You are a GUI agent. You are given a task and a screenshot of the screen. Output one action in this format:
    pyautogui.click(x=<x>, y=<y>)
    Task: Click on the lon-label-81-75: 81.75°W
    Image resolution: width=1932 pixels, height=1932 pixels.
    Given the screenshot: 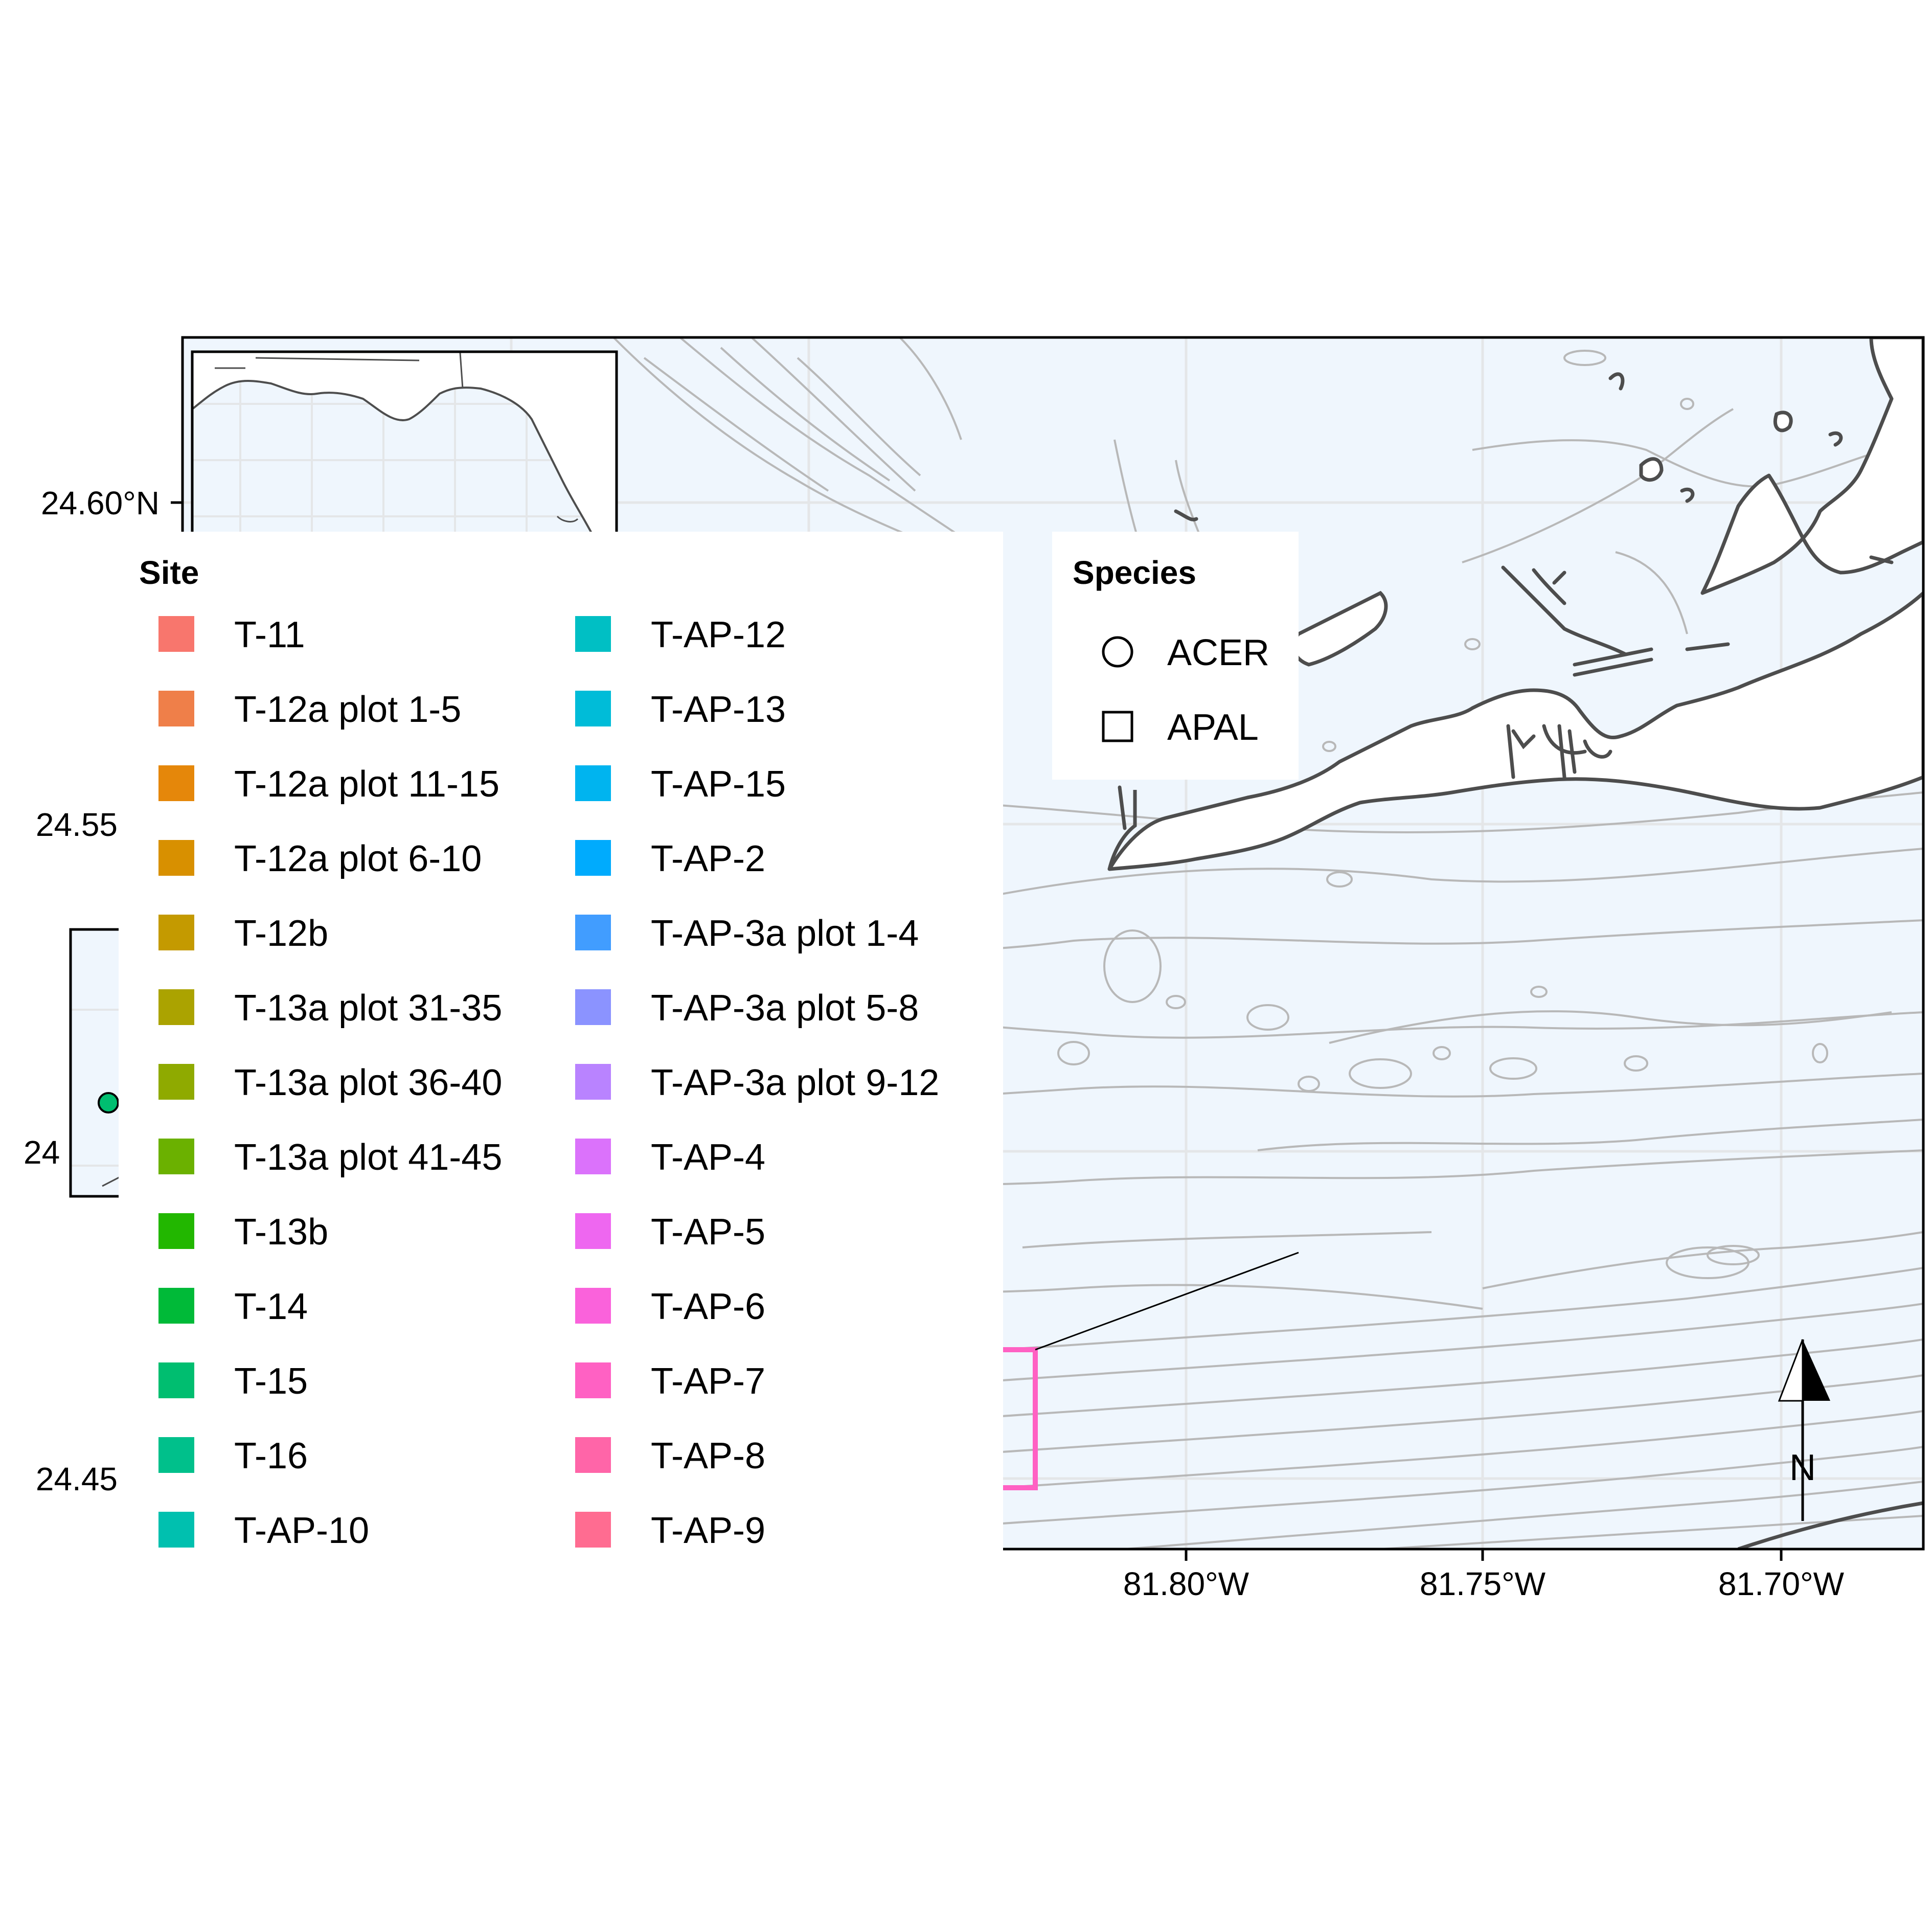 What is the action you would take?
    pyautogui.click(x=1483, y=1583)
    